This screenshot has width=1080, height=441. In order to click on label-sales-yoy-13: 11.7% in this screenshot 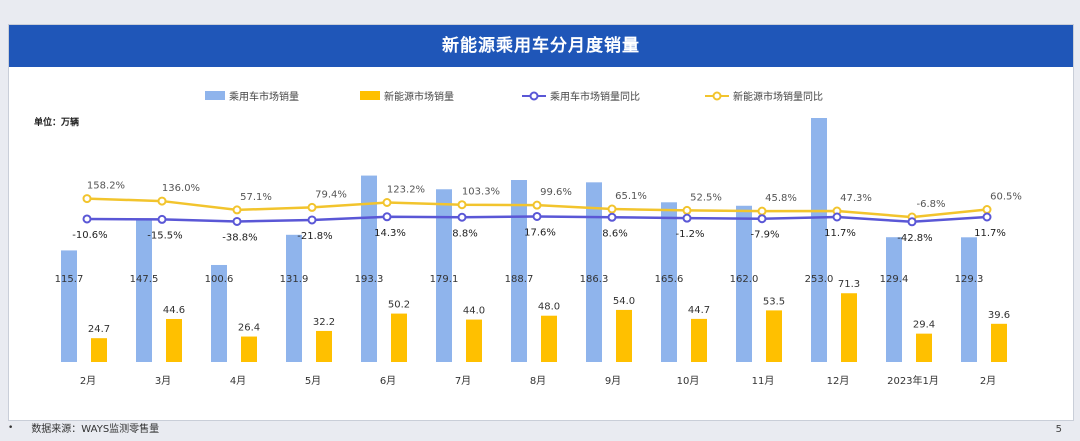, I will do `click(990, 233)`.